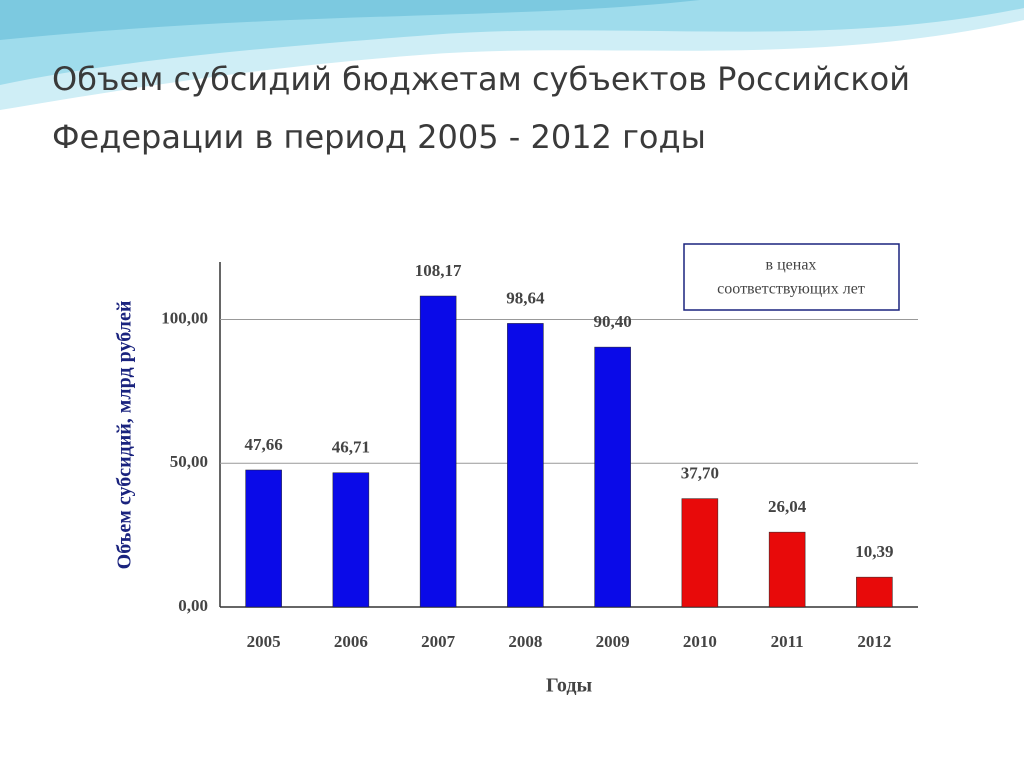 This screenshot has height=773, width=1024. What do you see at coordinates (525, 297) in the screenshot?
I see `value-label: 98,64` at bounding box center [525, 297].